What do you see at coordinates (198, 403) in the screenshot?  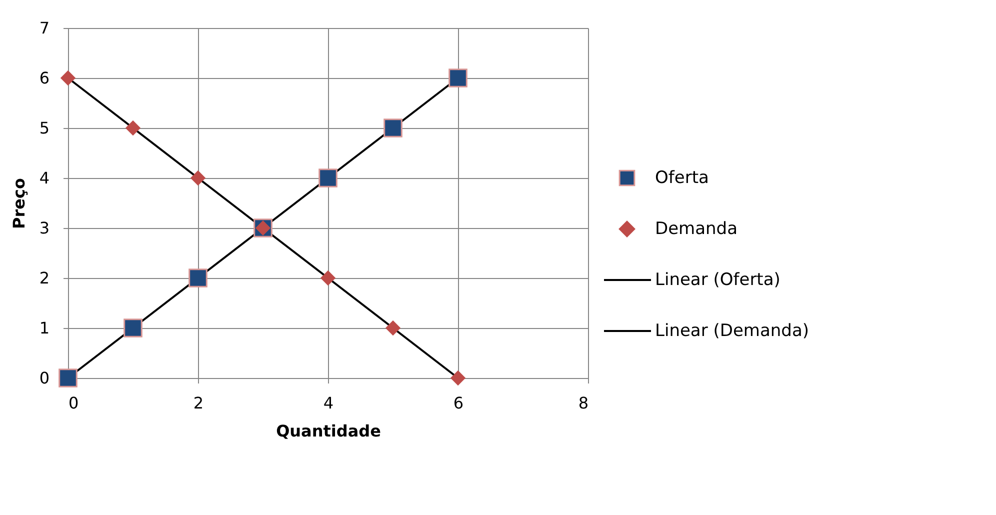 I see `x-tick-label: 2` at bounding box center [198, 403].